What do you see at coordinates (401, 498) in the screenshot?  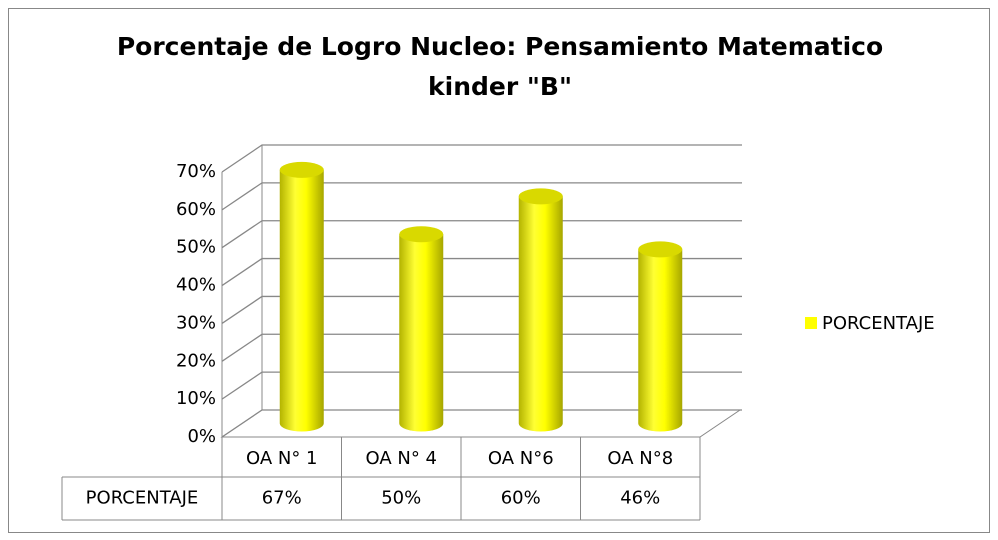 I see `data-label: 50%` at bounding box center [401, 498].